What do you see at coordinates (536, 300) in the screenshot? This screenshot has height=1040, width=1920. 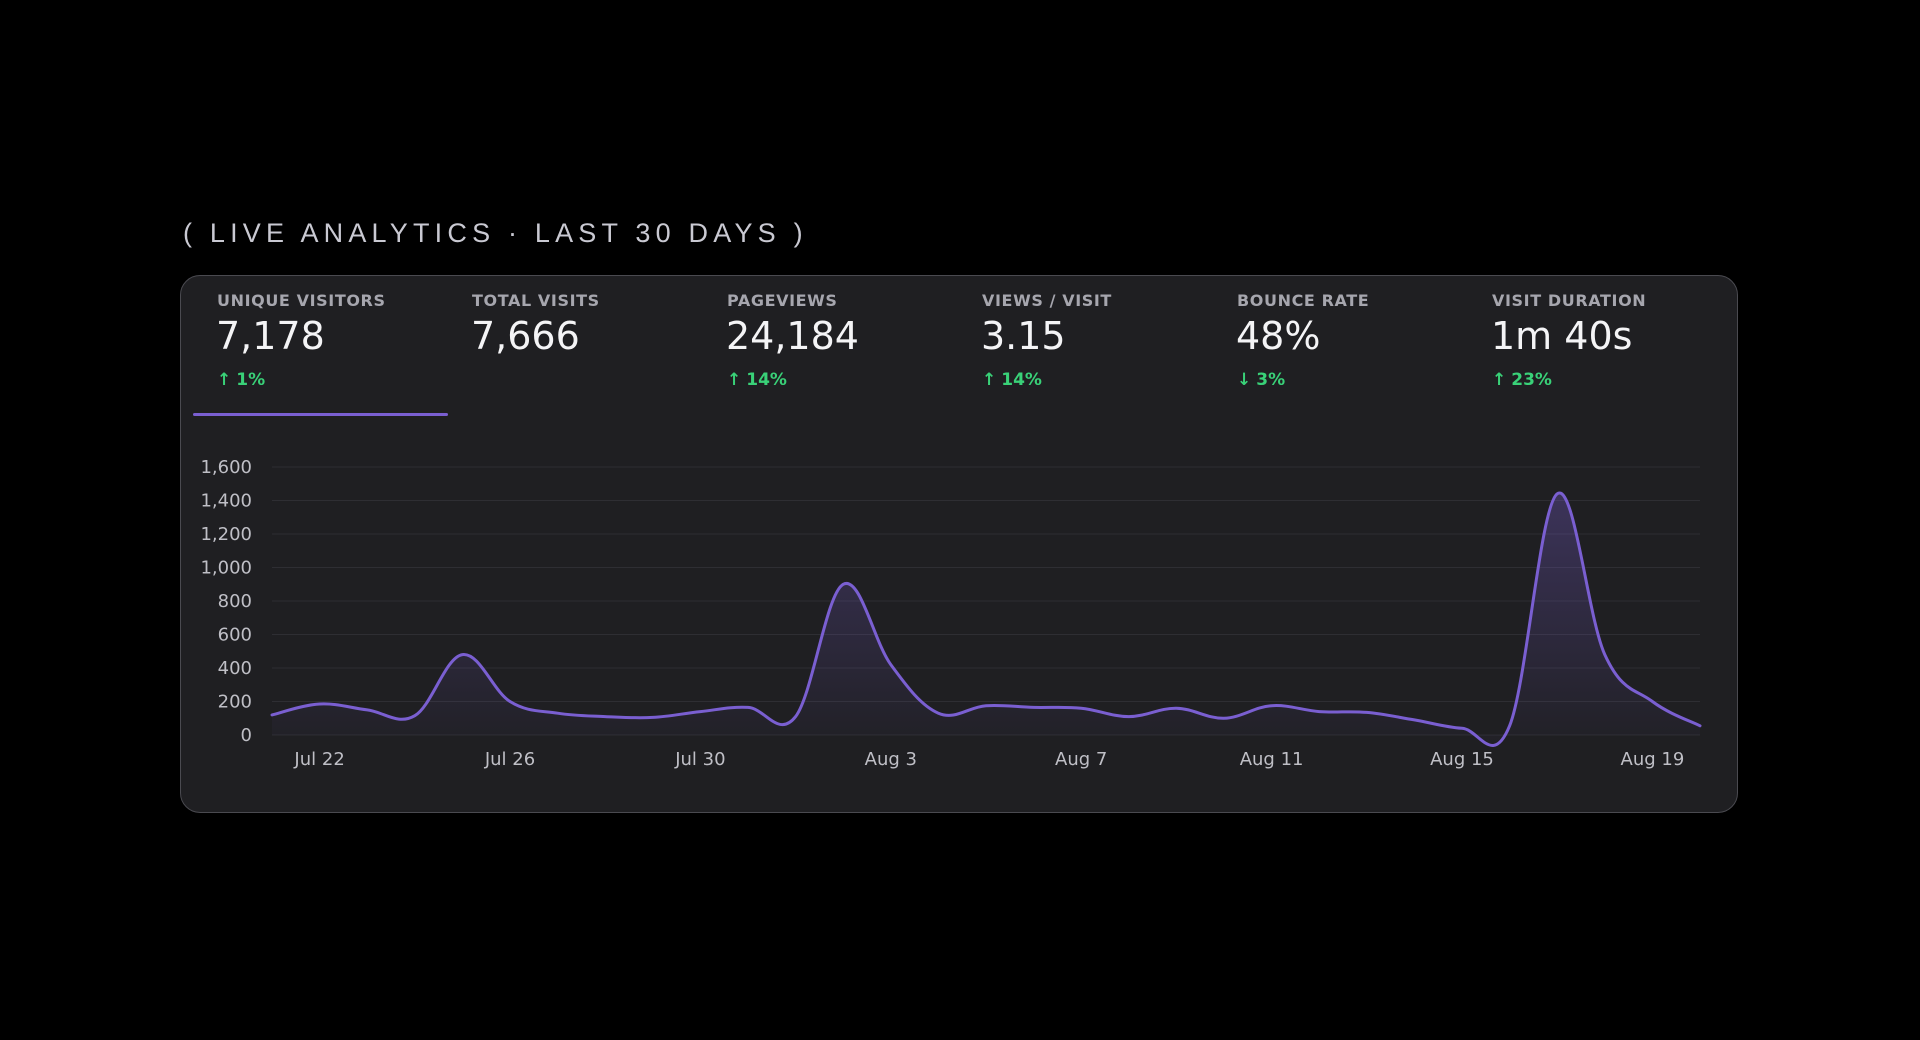 I see `metric-label: TOTAL VISITS` at bounding box center [536, 300].